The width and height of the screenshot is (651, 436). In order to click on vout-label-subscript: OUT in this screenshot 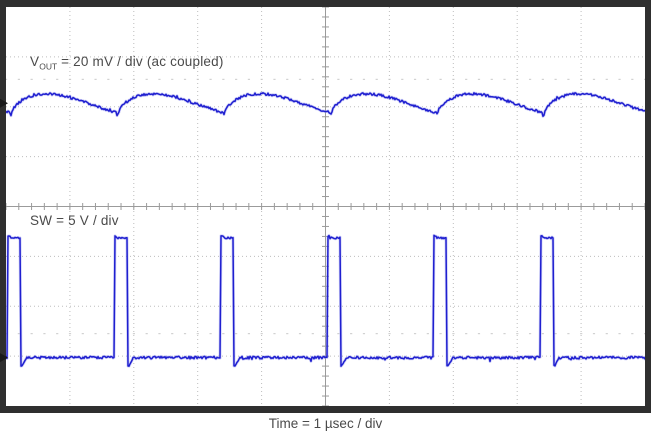, I will do `click(48, 66)`.